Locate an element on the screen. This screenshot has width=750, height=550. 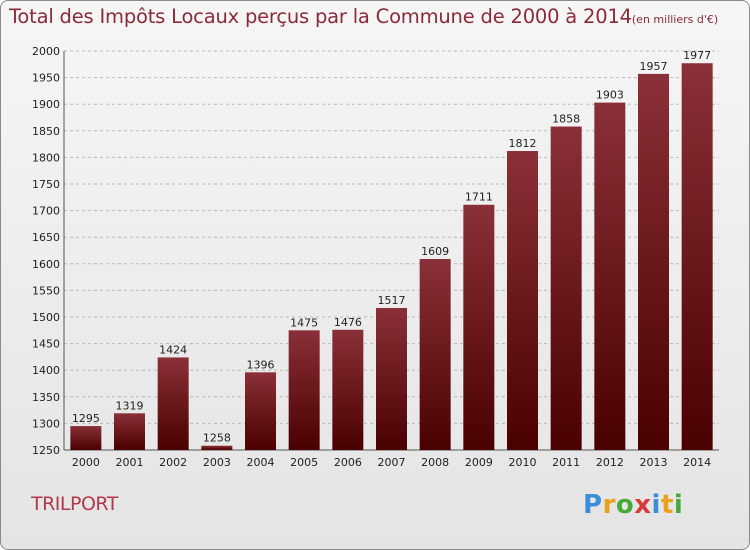
x-tick-label: 2009 is located at coordinates (479, 462).